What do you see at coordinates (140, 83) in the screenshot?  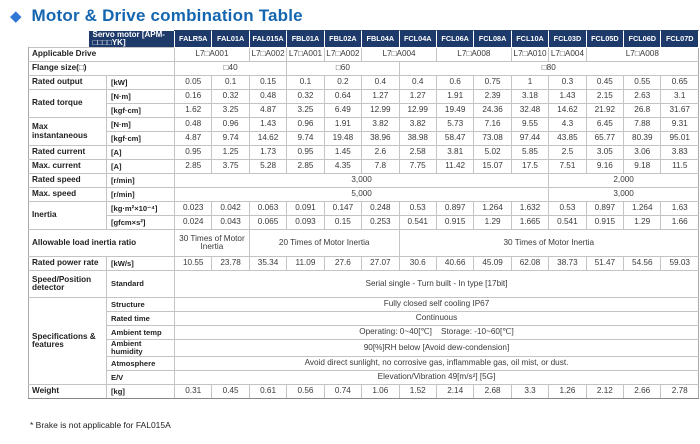 I see `row-unit-rated-output: [kW]` at bounding box center [140, 83].